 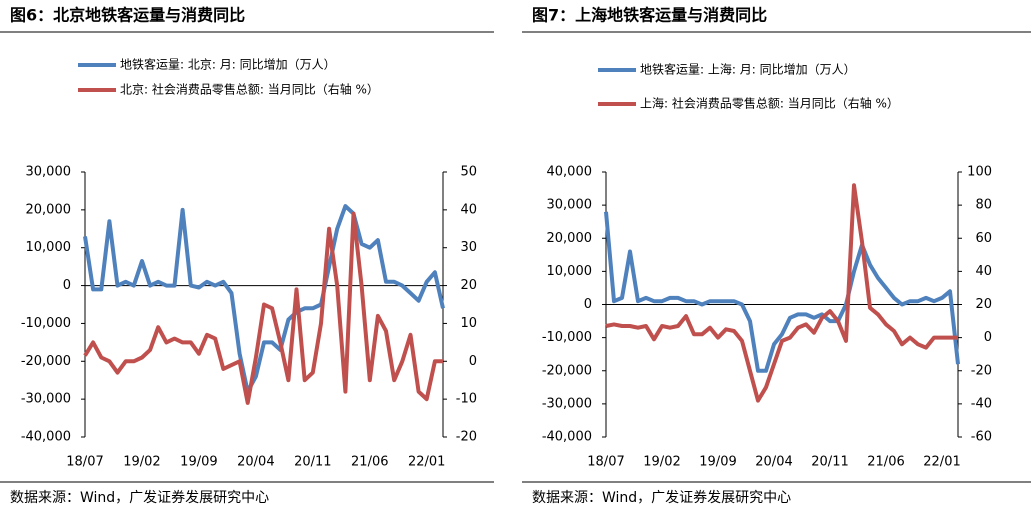 I want to click on y2-tick-label: -10, so click(x=466, y=399).